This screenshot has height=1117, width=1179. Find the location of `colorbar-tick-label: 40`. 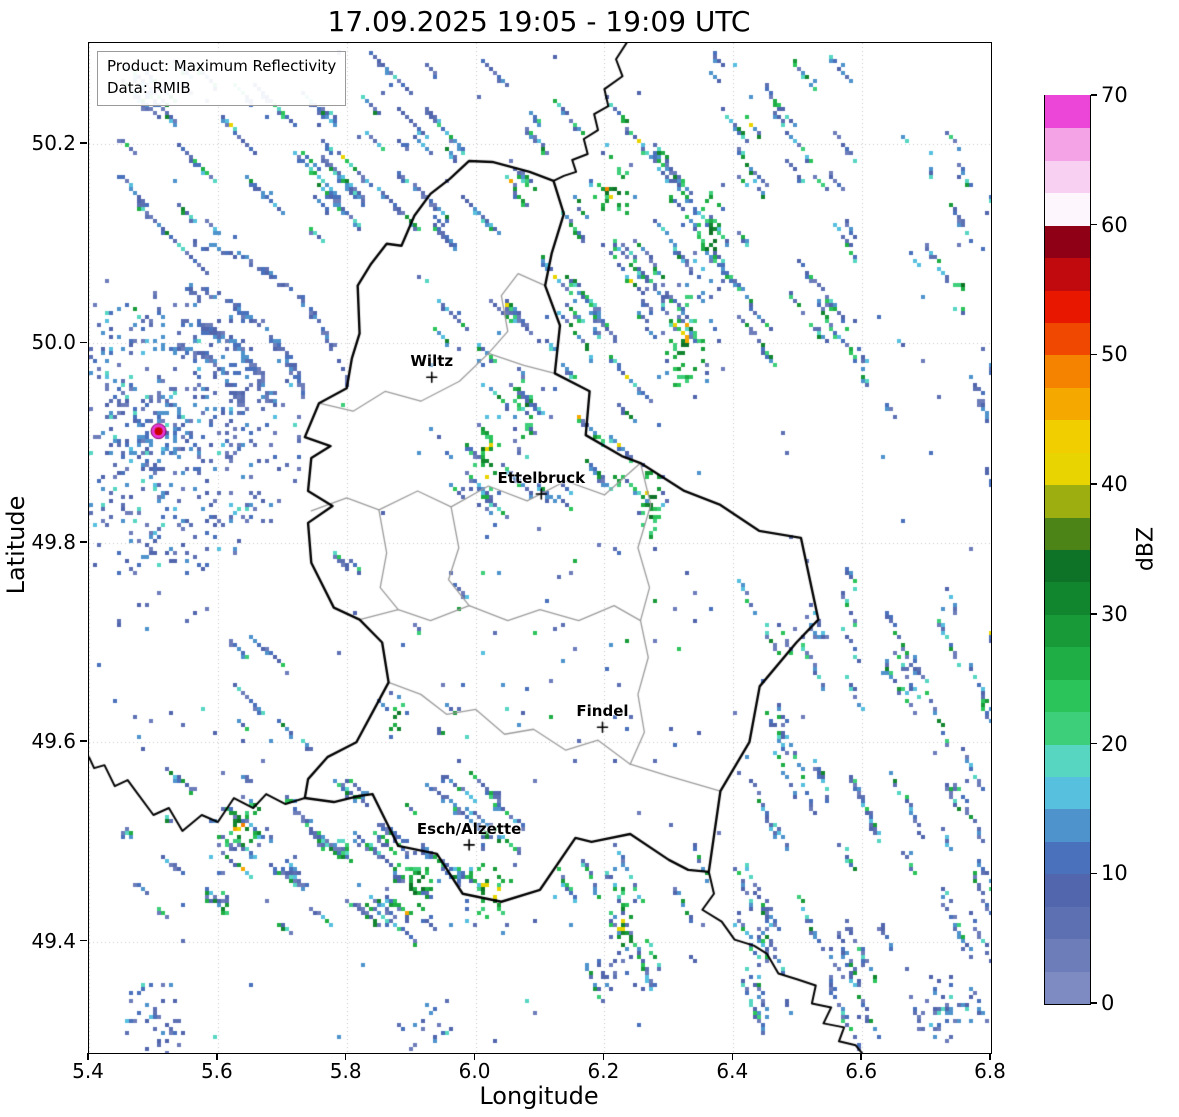

colorbar-tick-label: 40 is located at coordinates (1114, 484).